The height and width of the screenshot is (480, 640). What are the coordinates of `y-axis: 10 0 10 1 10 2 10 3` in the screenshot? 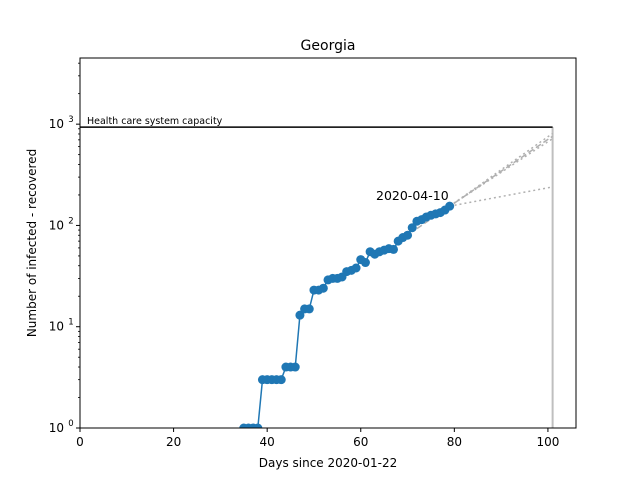 It's located at (64, 248).